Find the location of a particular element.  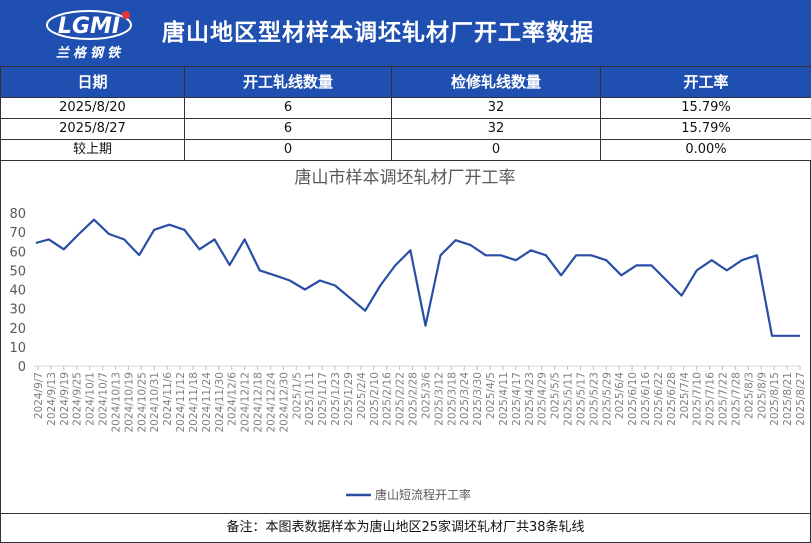

x-tick-label: 2025/6/10 is located at coordinates (633, 399).